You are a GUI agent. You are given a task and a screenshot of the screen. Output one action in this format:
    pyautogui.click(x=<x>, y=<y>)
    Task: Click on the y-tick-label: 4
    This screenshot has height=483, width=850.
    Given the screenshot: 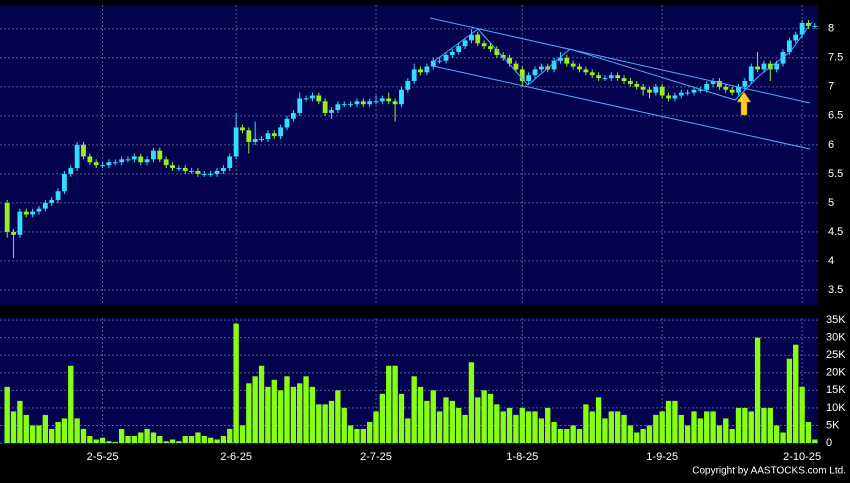 What is the action you would take?
    pyautogui.click(x=831, y=261)
    